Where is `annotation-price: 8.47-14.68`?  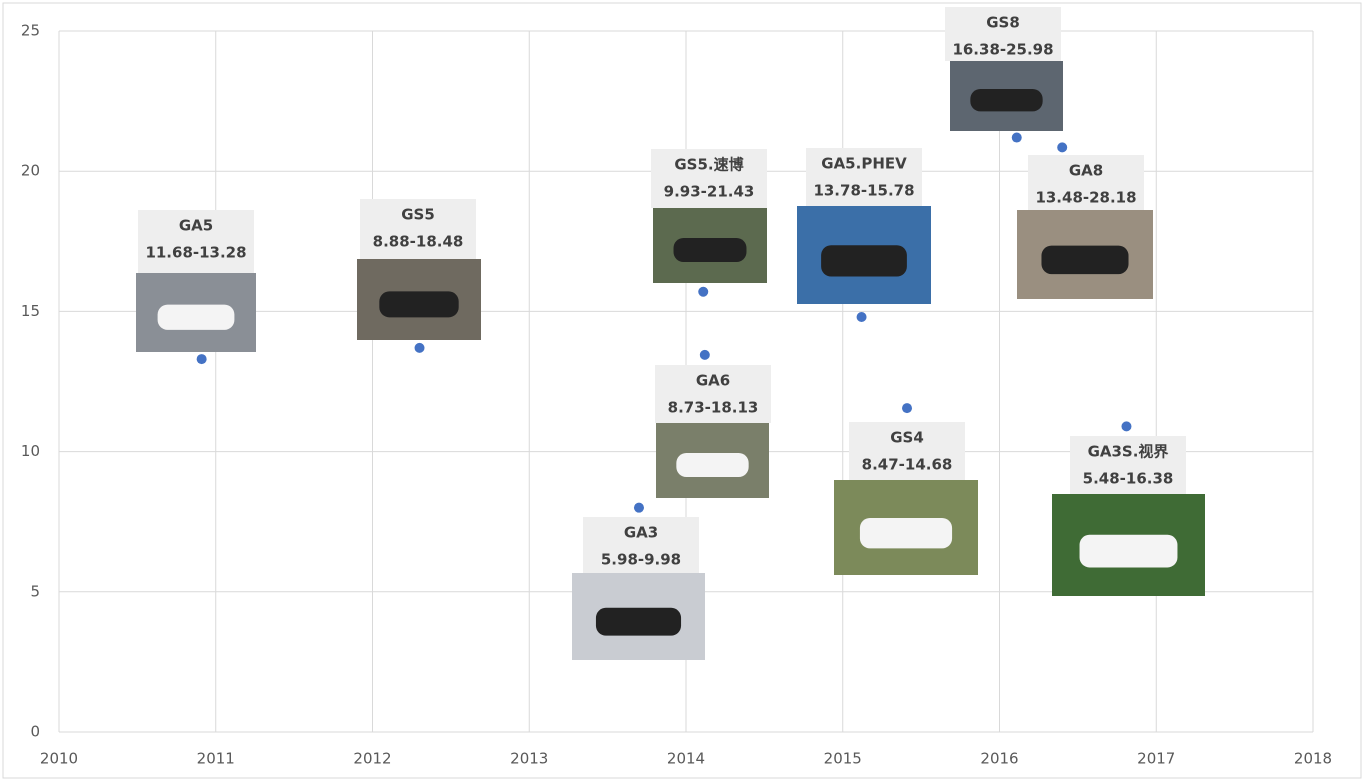
annotation-price: 8.47-14.68 is located at coordinates (907, 465).